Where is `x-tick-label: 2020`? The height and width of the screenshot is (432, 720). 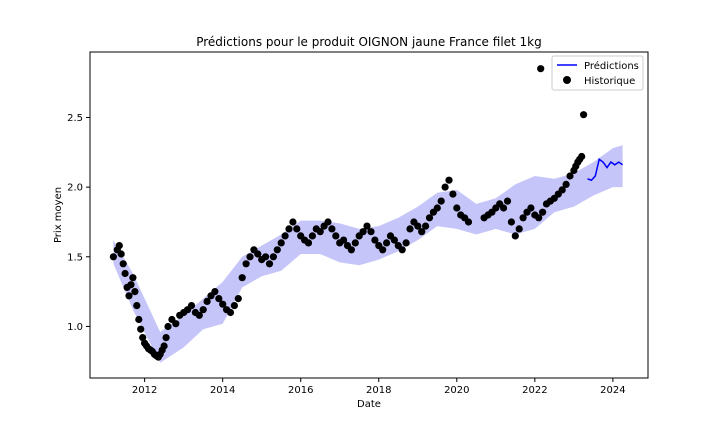
x-tick-label: 2020 is located at coordinates (456, 390).